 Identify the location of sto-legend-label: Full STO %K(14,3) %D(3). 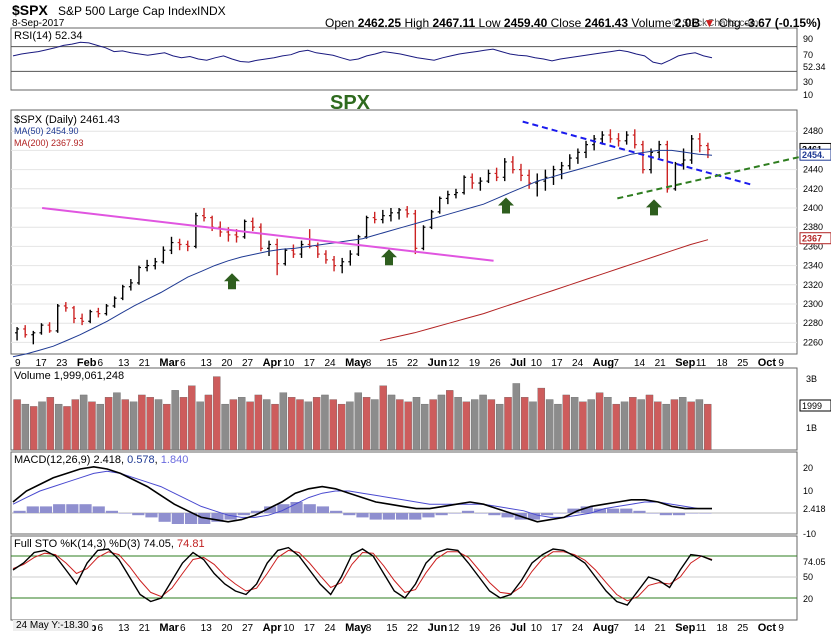
(77, 544).